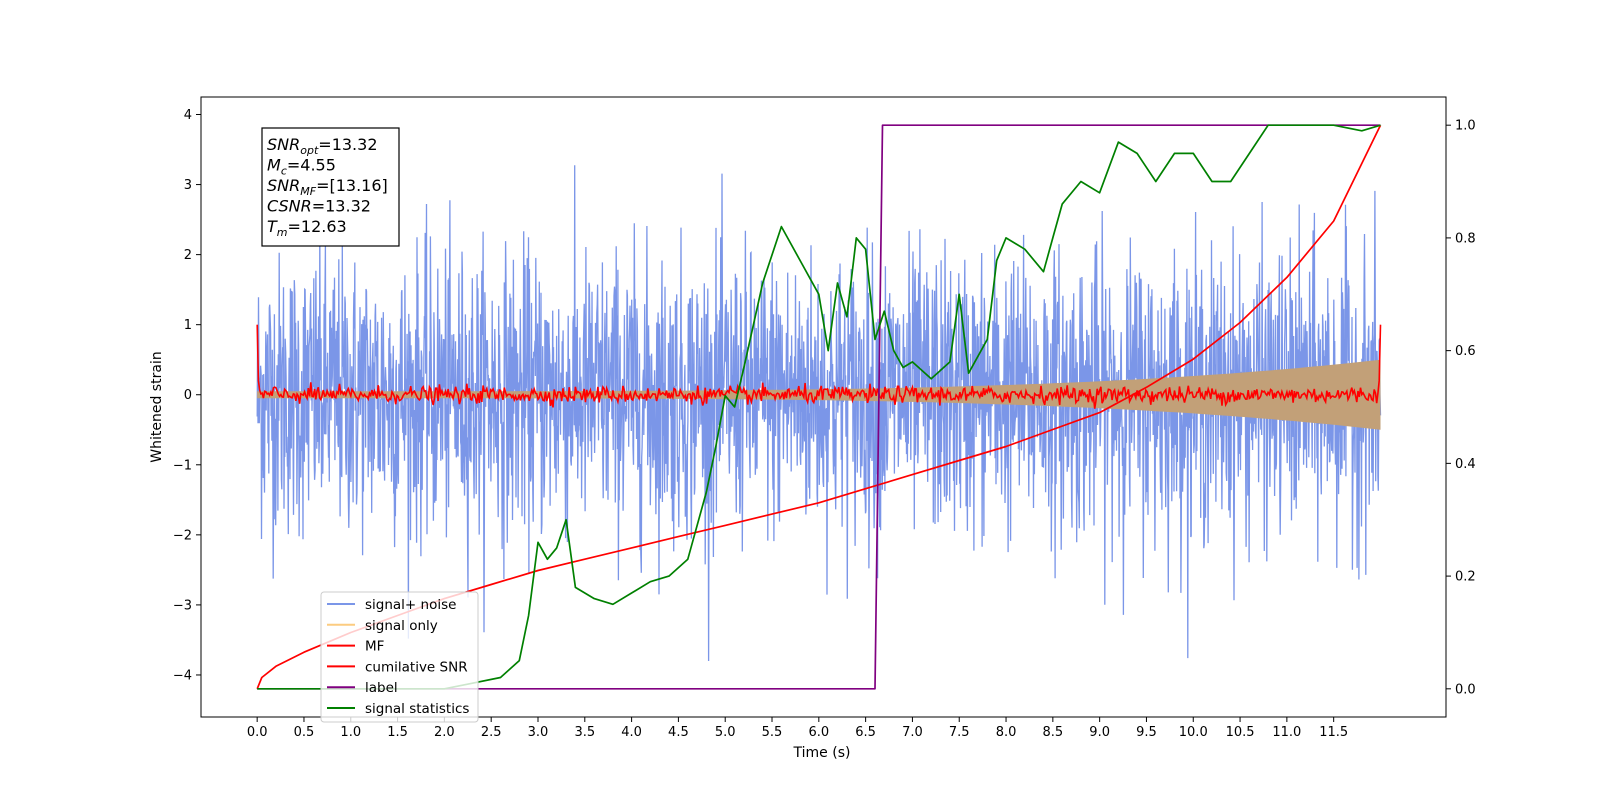 This screenshot has height=800, width=1600. What do you see at coordinates (1465, 238) in the screenshot?
I see `y2-tick-label: 0.8` at bounding box center [1465, 238].